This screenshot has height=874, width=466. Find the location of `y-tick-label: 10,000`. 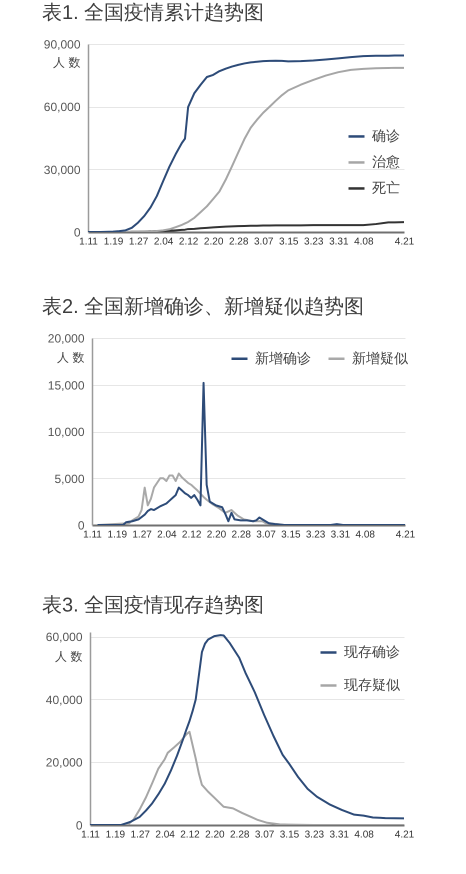

y-tick-label: 10,000 is located at coordinates (66, 432).